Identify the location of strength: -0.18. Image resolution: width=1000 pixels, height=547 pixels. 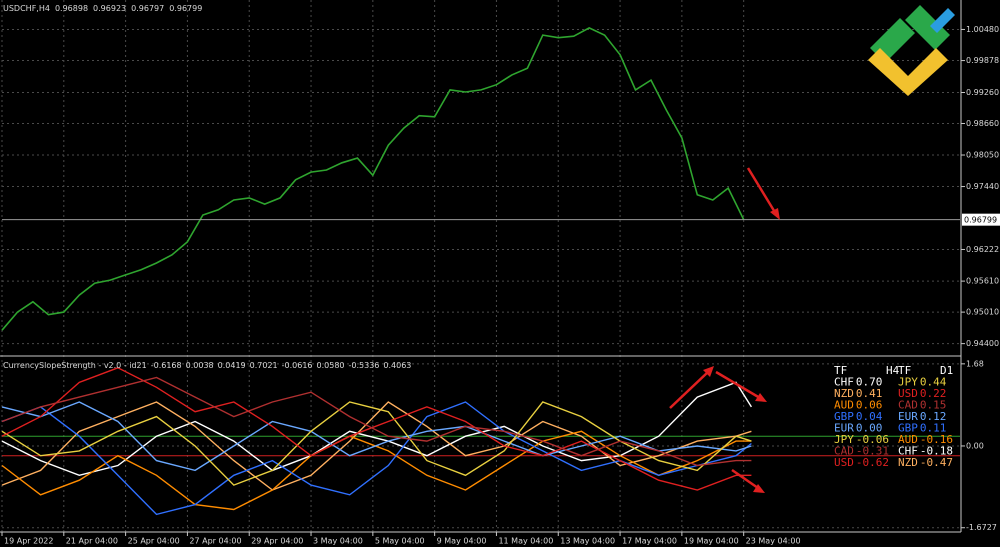
(936, 451).